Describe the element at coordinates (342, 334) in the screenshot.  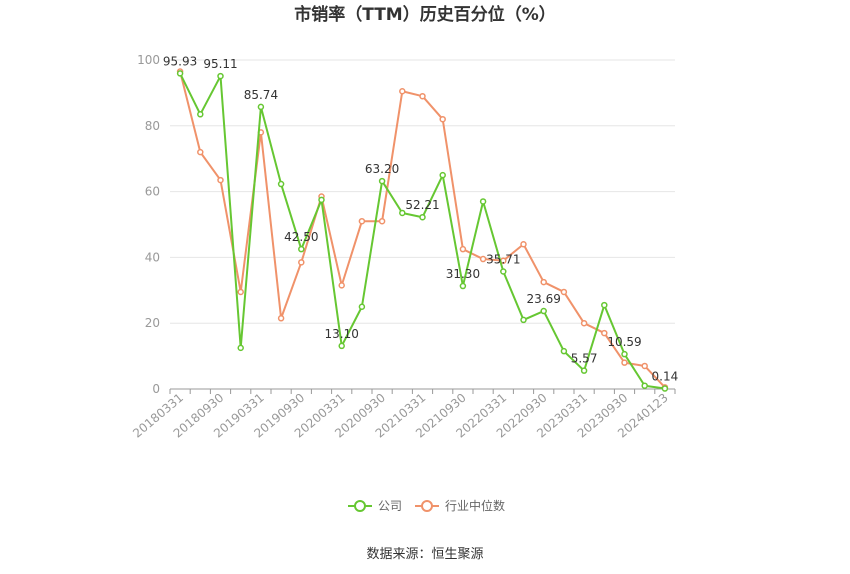
I see `data-label: 13.10` at that location.